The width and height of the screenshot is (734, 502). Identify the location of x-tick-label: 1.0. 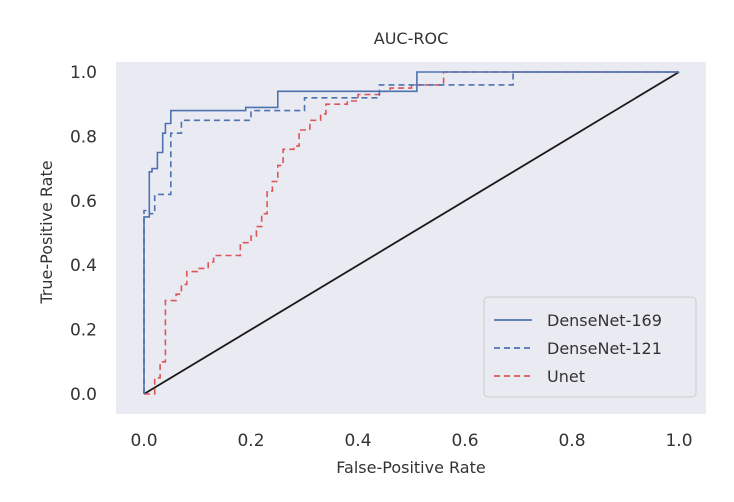
(678, 441).